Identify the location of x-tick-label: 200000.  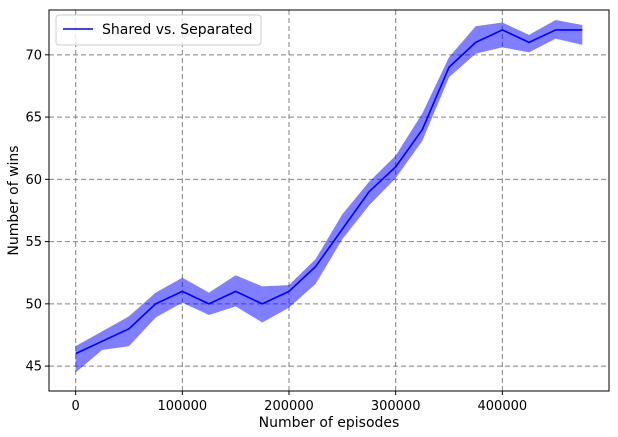
(289, 406).